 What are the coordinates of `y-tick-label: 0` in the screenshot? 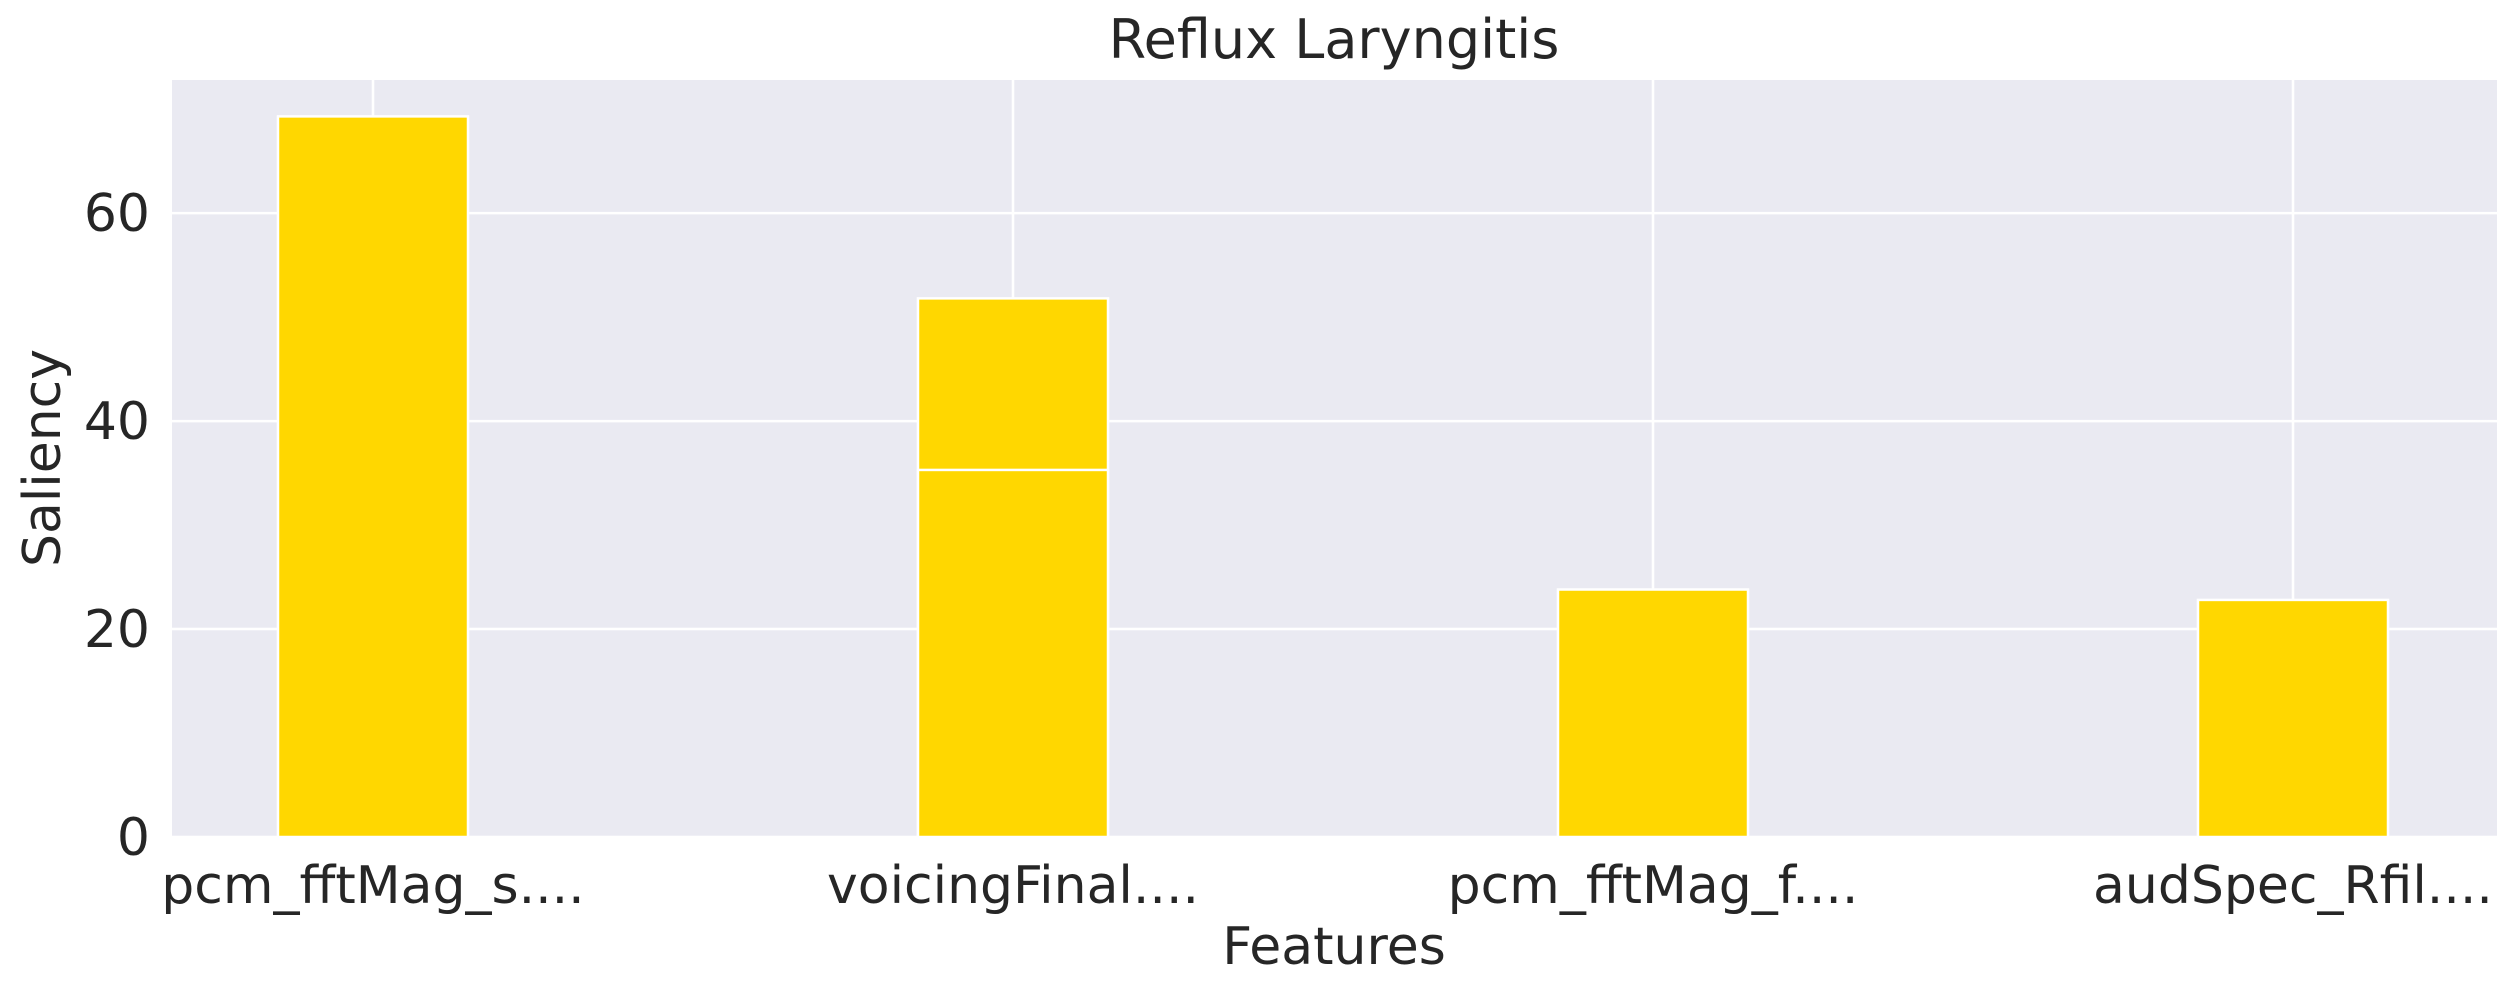 It's located at (133, 838).